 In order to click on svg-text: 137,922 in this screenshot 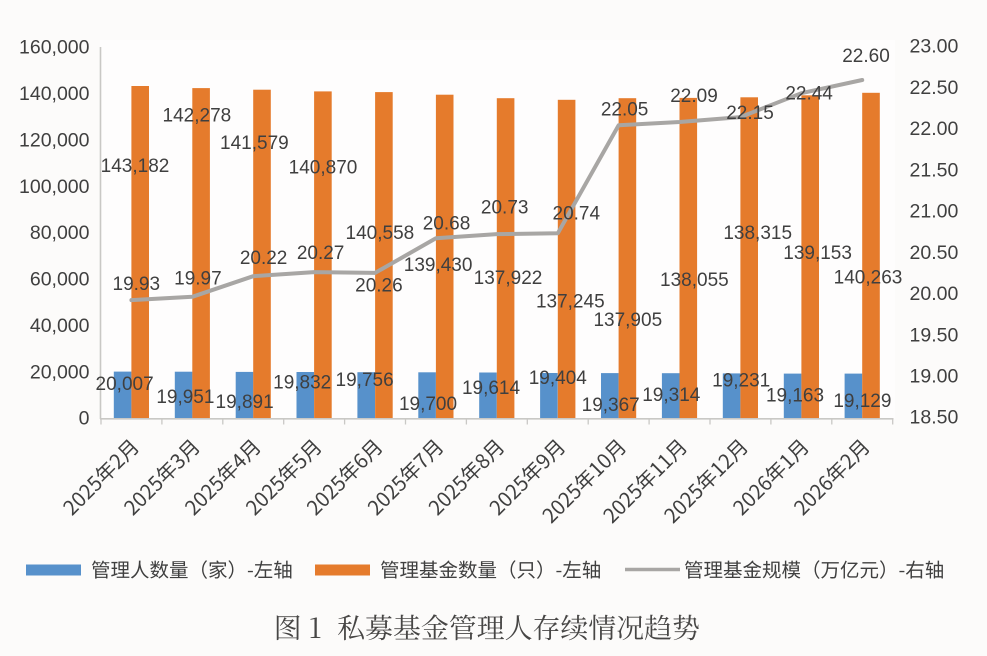, I will do `click(508, 278)`.